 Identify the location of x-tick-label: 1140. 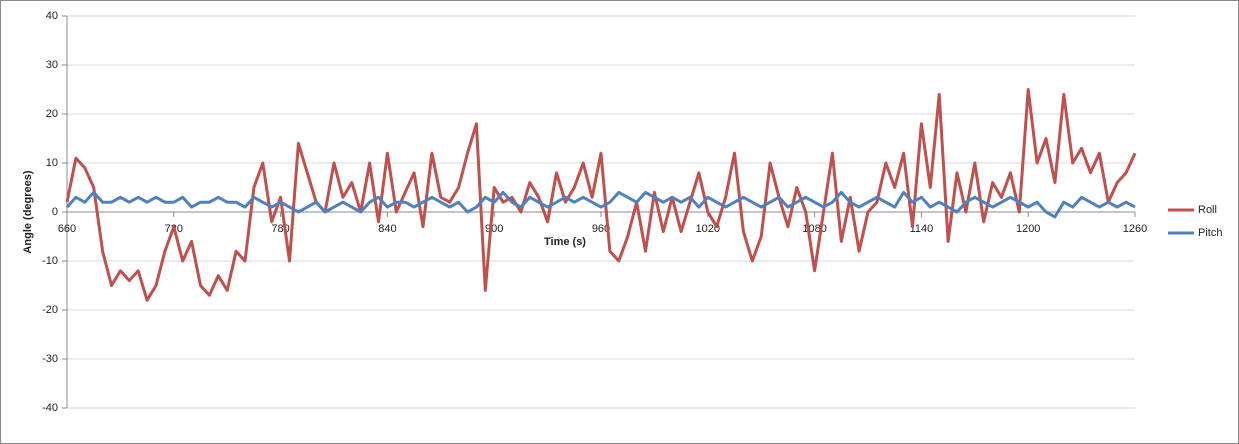
(922, 229).